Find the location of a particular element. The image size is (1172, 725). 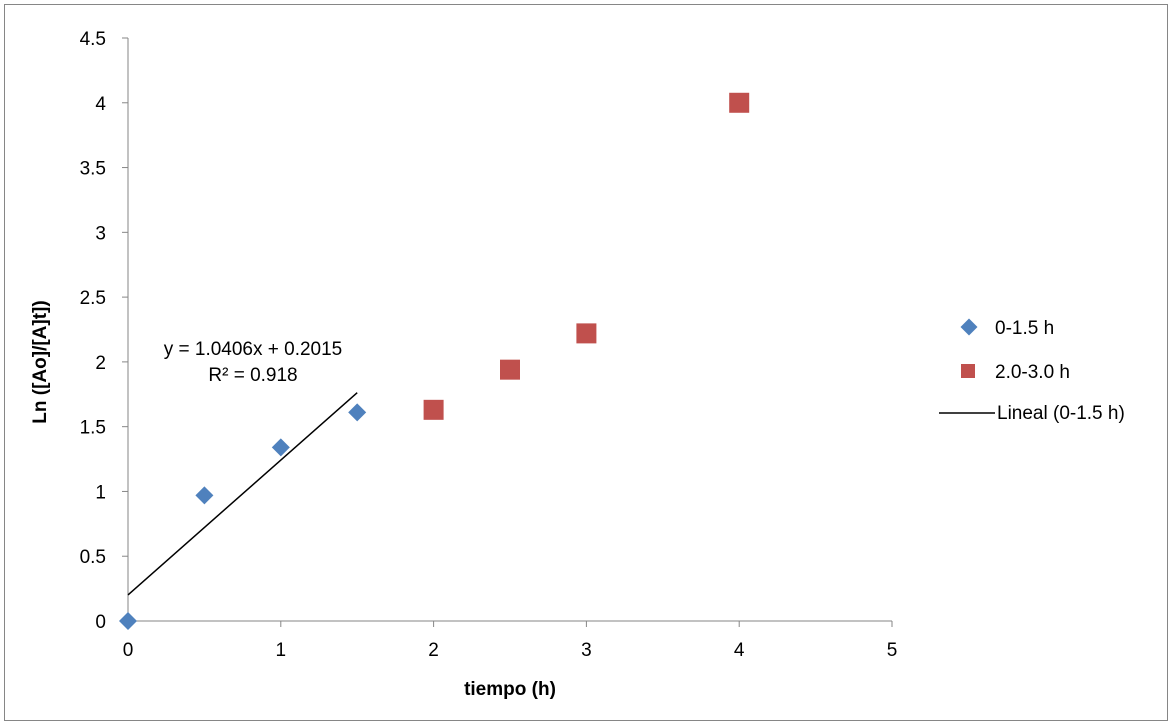

y-tick-label: 1 is located at coordinates (100, 492).